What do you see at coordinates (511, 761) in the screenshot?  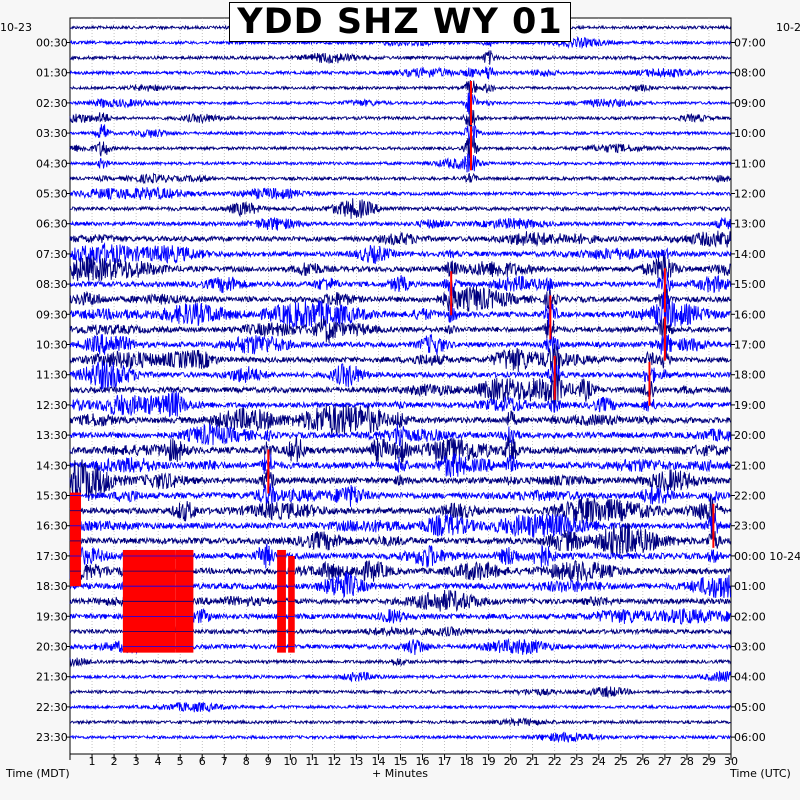 I see `x-tick-label: 20` at bounding box center [511, 761].